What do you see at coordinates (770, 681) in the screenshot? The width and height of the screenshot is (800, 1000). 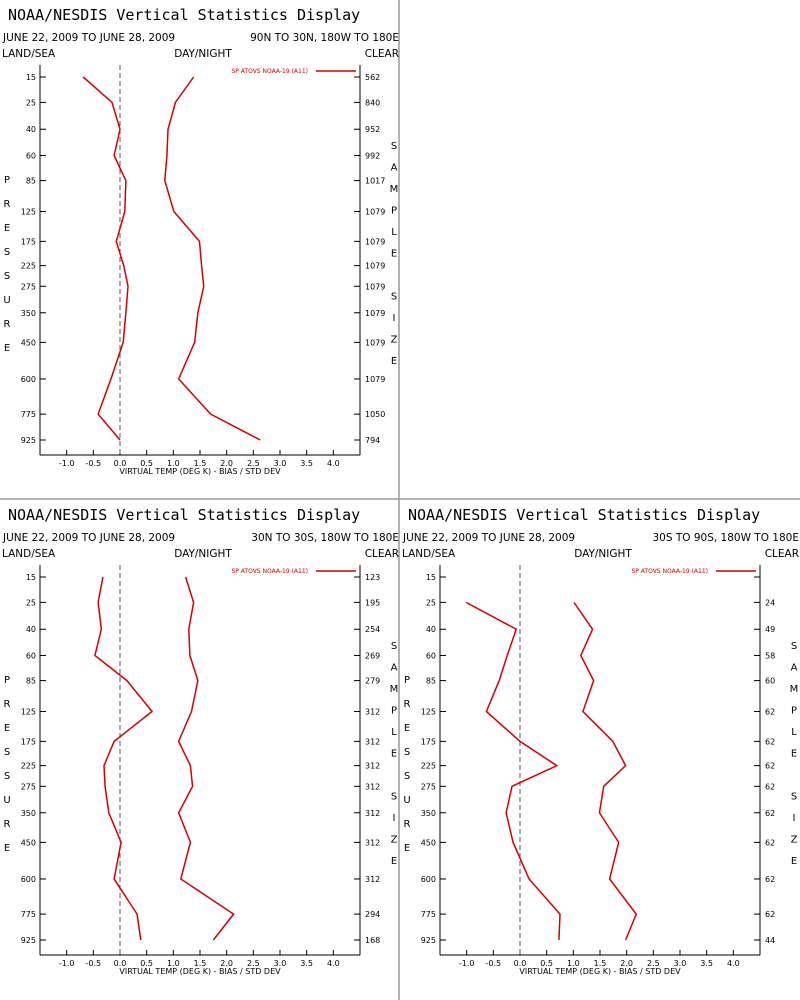 I see `sample-size: 60` at bounding box center [770, 681].